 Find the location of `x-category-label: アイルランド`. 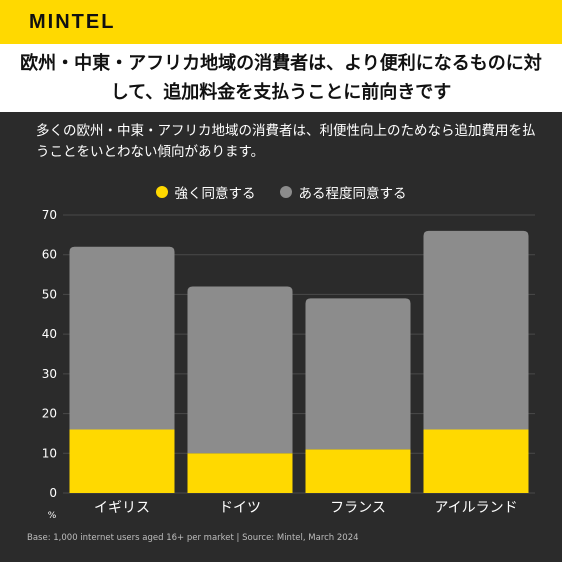

x-category-label: アイルランド is located at coordinates (475, 508).